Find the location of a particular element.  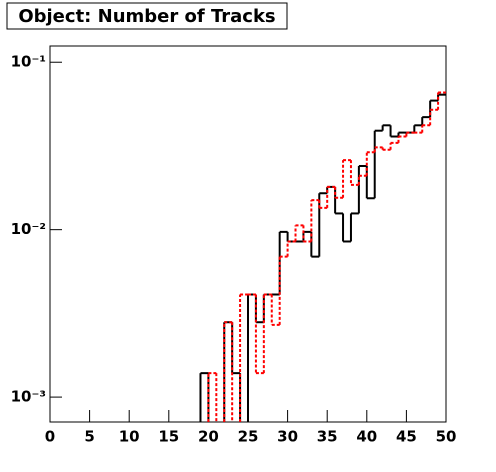

title-box is located at coordinates (147, 16).